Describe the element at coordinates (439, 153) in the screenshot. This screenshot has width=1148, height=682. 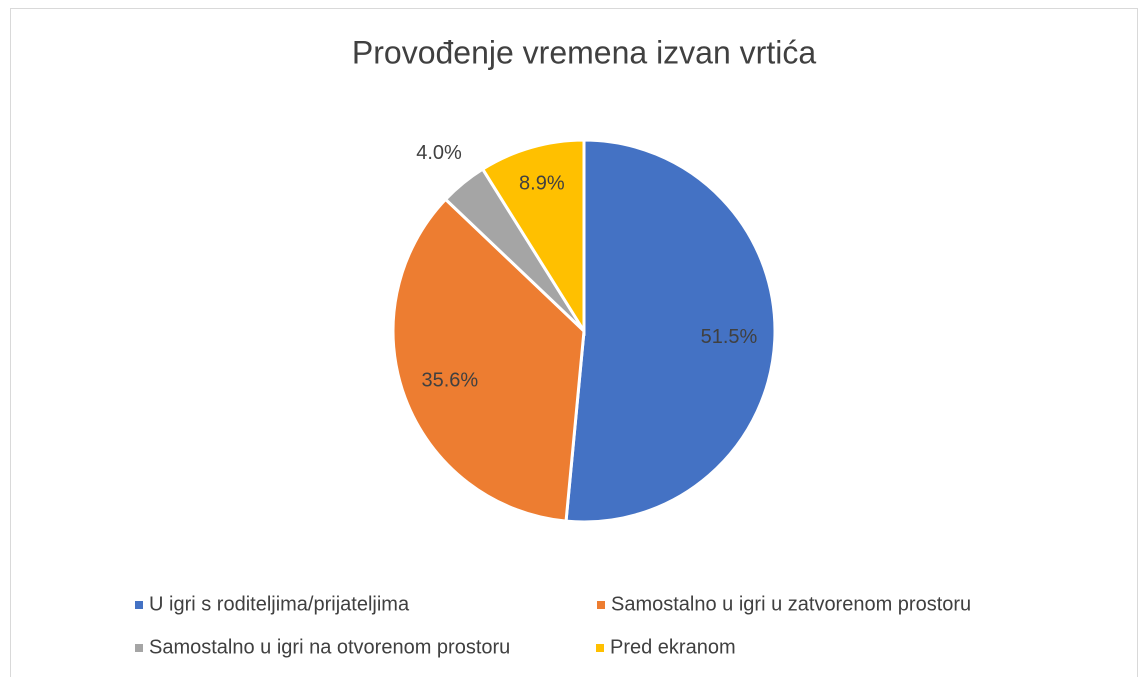
I see `data-label: 4.0%` at that location.